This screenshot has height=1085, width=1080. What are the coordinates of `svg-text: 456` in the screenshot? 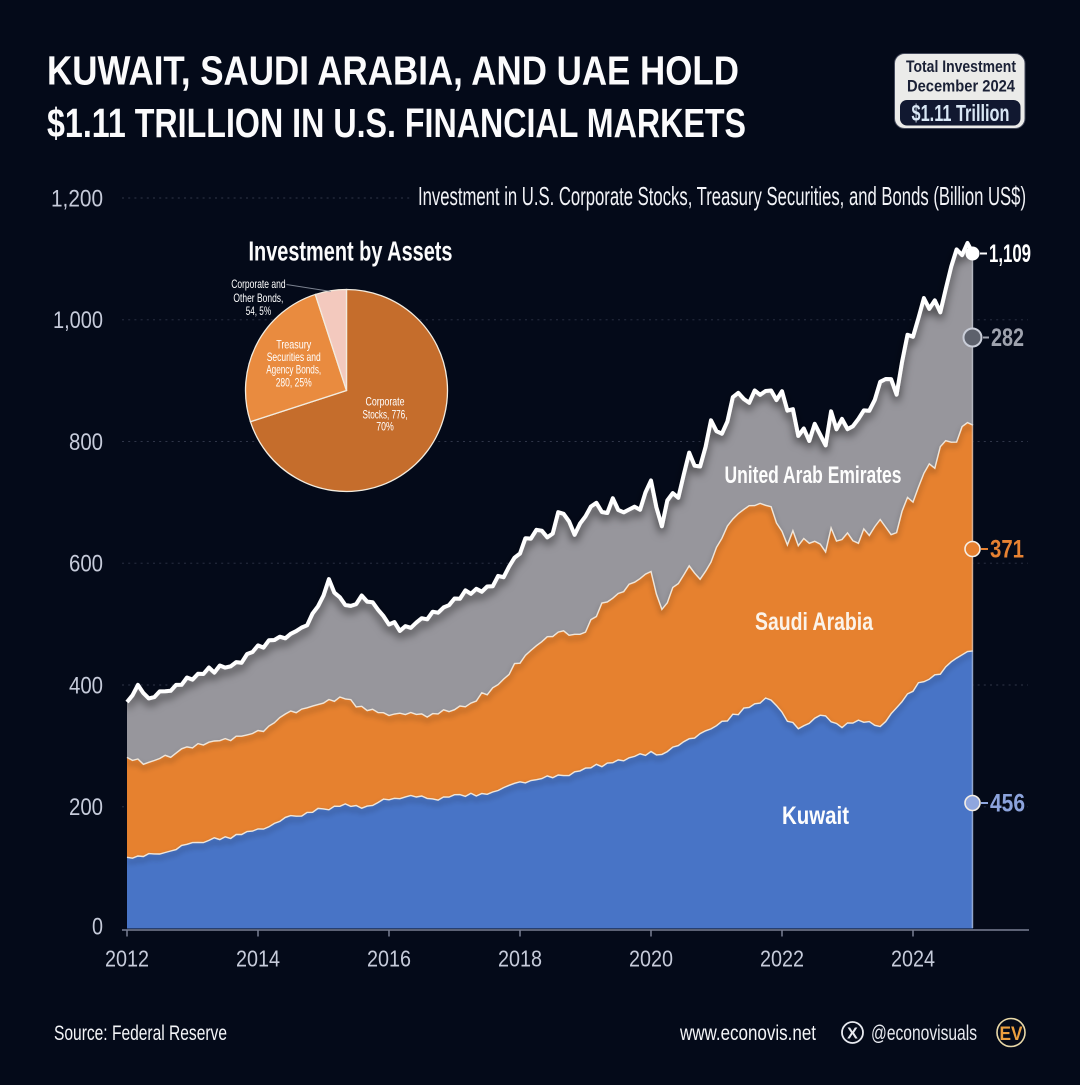 It's located at (1007, 804).